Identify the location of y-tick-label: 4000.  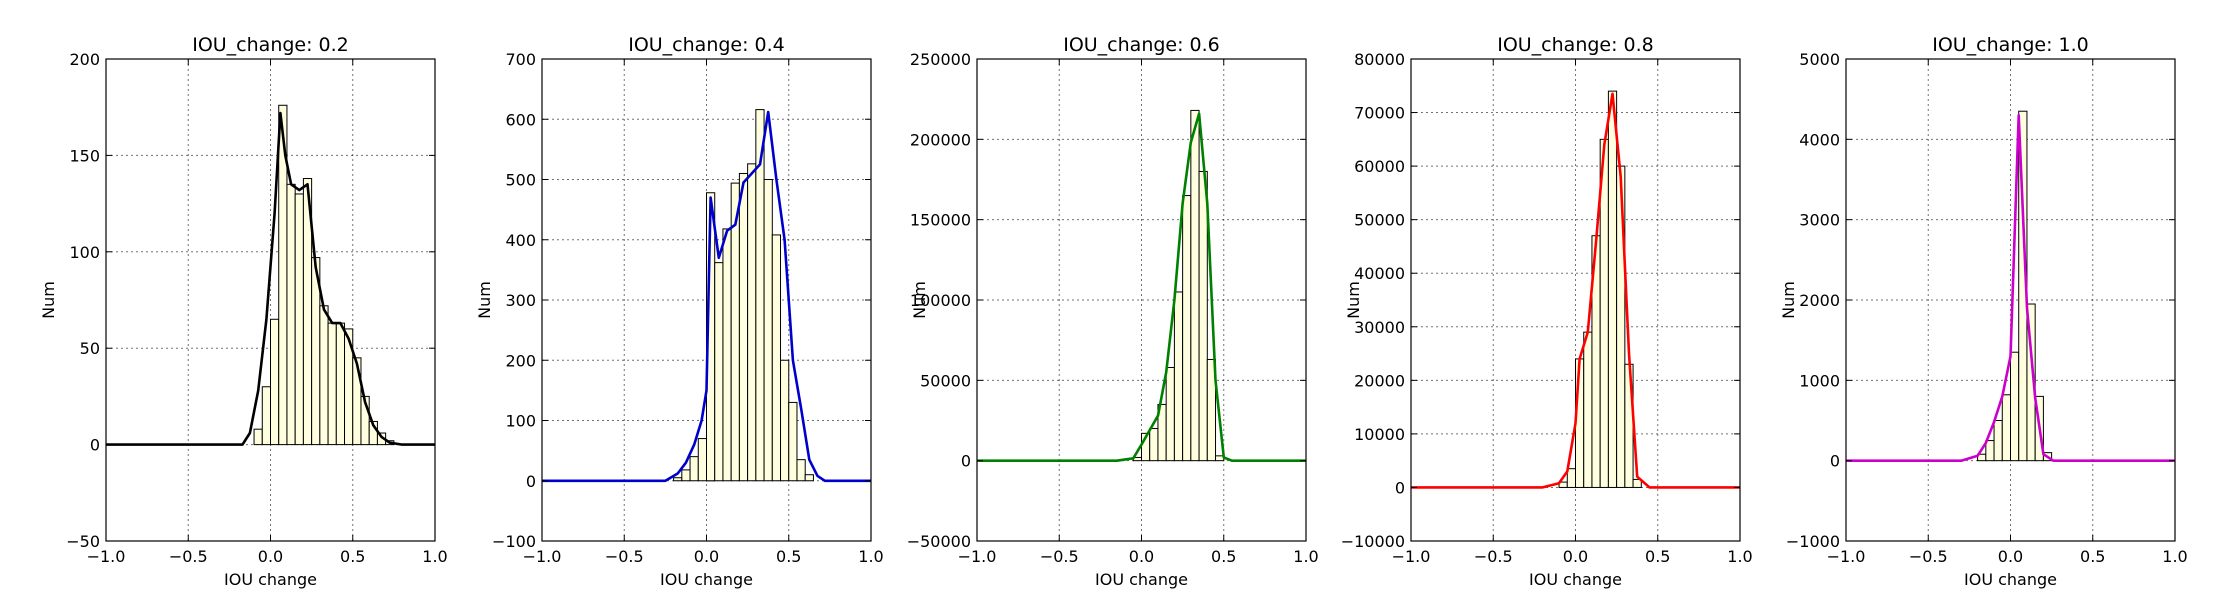
(1819, 139).